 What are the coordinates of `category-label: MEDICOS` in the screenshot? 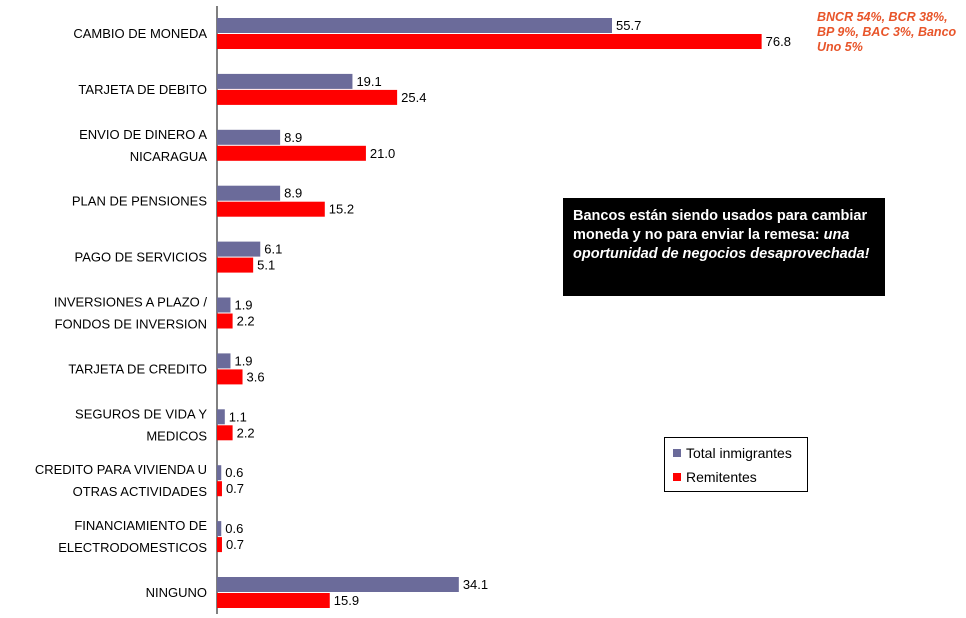 It's located at (176, 435).